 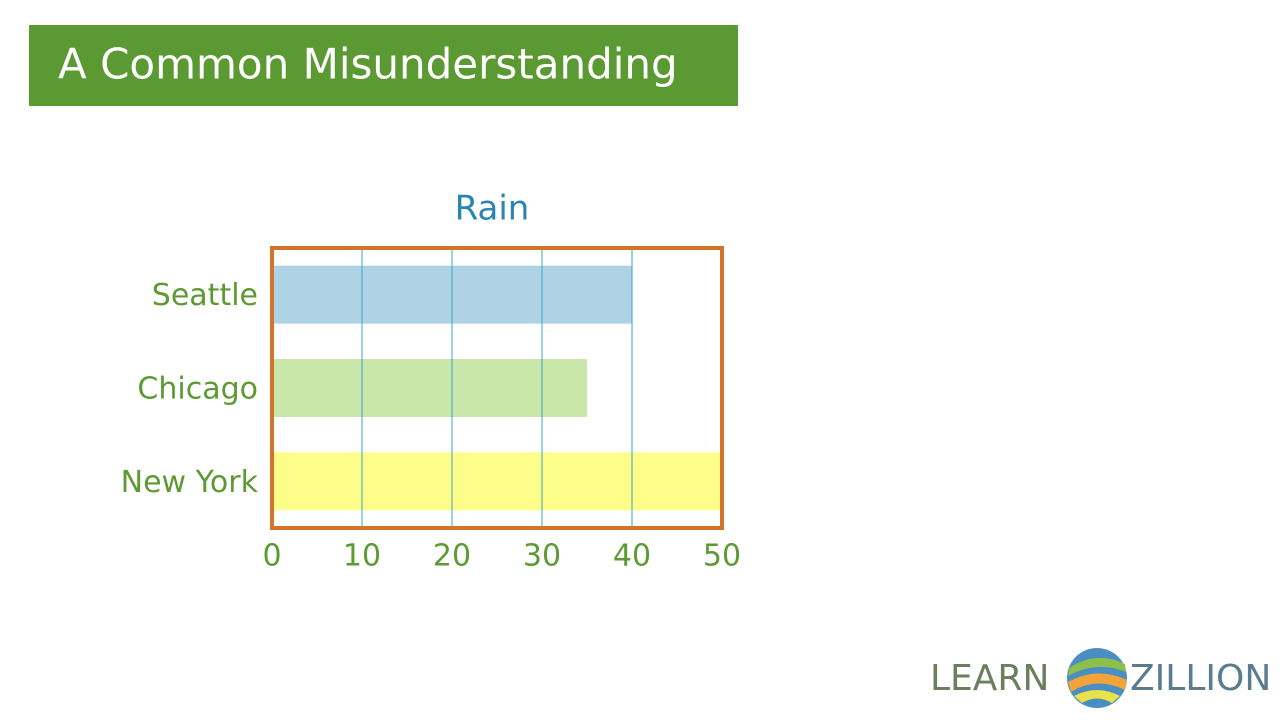 I want to click on x-tick-label: 50, so click(x=722, y=556).